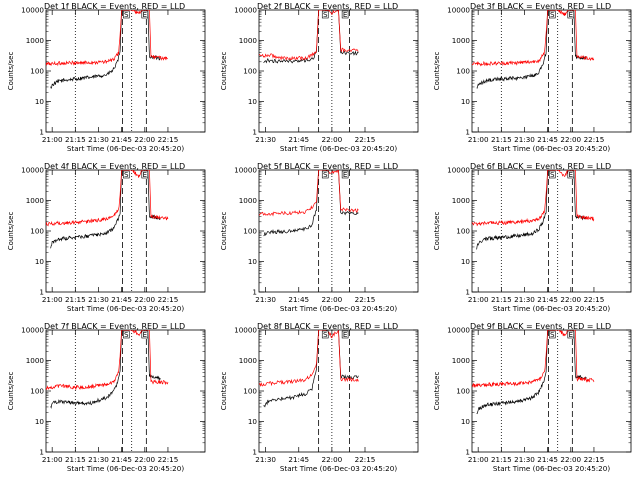 This screenshot has height=480, width=640. Describe the element at coordinates (540, 326) in the screenshot. I see `plot-title: Det 9f BLACK = Events, RED = LLD` at that location.